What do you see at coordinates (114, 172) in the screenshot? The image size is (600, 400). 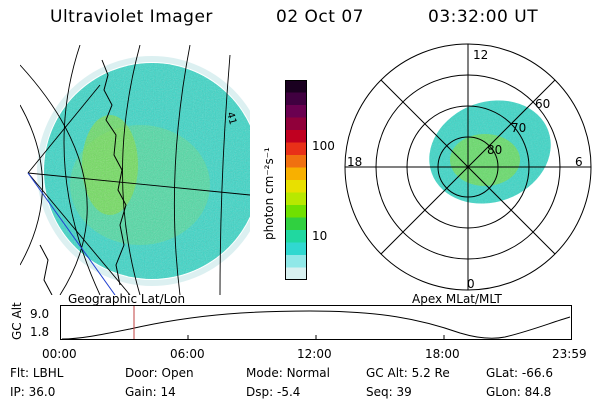 I see `coastline` at bounding box center [114, 172].